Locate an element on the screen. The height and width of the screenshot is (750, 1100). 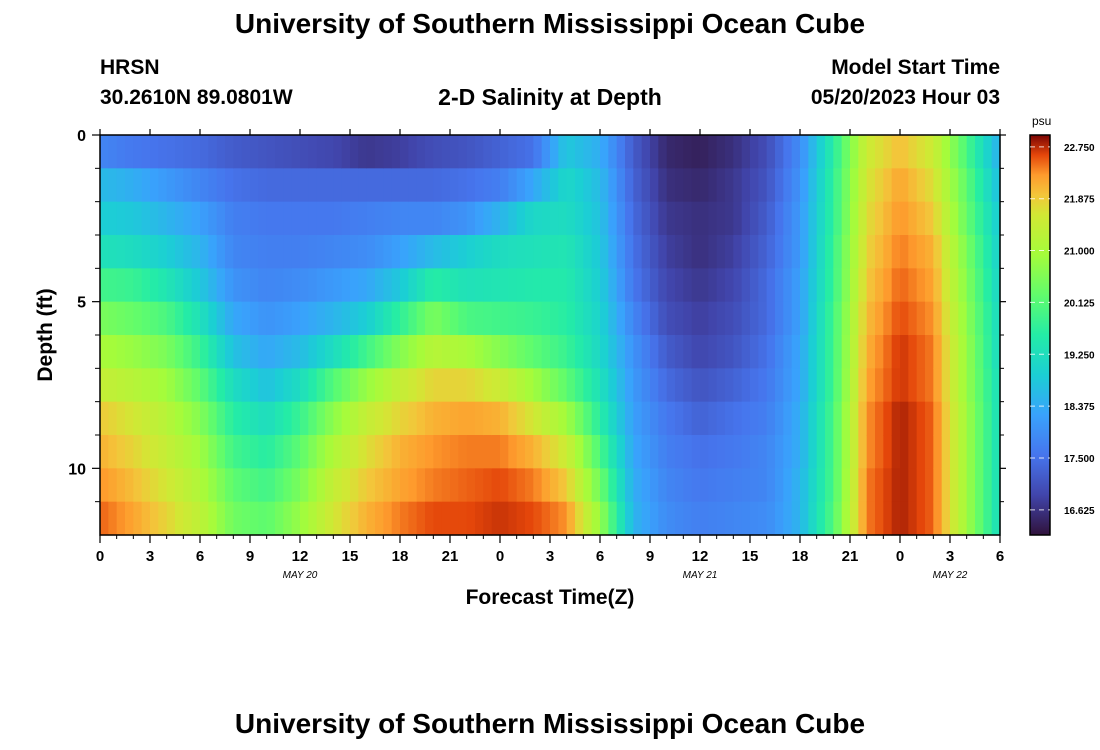
x-tick-label: 6 is located at coordinates (200, 556).